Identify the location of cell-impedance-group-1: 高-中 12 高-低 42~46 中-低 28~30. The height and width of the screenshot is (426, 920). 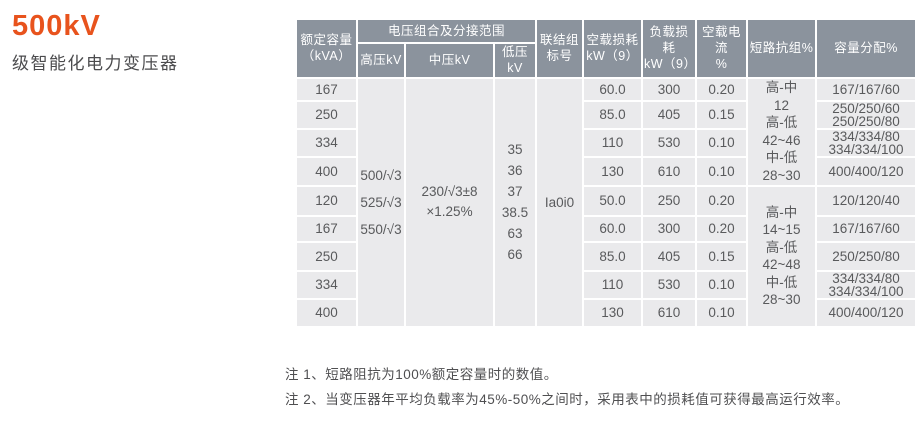
(781, 131).